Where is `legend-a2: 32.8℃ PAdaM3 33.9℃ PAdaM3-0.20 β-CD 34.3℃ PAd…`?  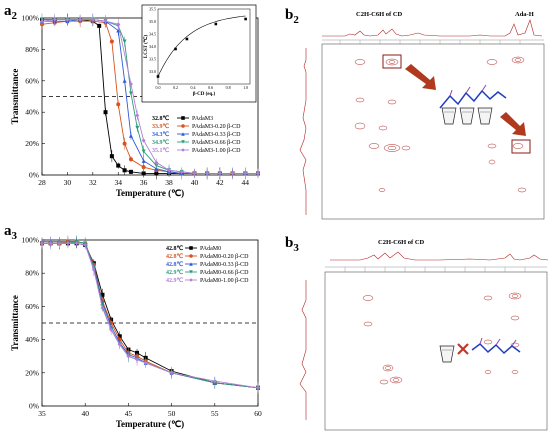 legend-a2: 32.8℃ PAdaM3 33.9℃ PAdaM3-0.20 β-CD 34.3℃ PAd… is located at coordinates (196, 134).